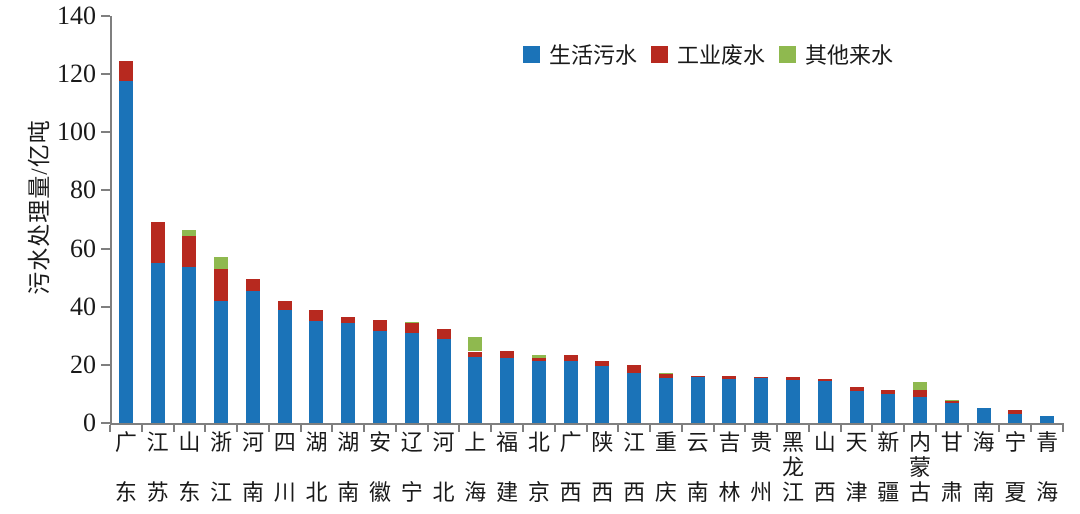 This screenshot has width=1080, height=514. What do you see at coordinates (105, 16) in the screenshot?
I see `y-tick-mark` at bounding box center [105, 16].